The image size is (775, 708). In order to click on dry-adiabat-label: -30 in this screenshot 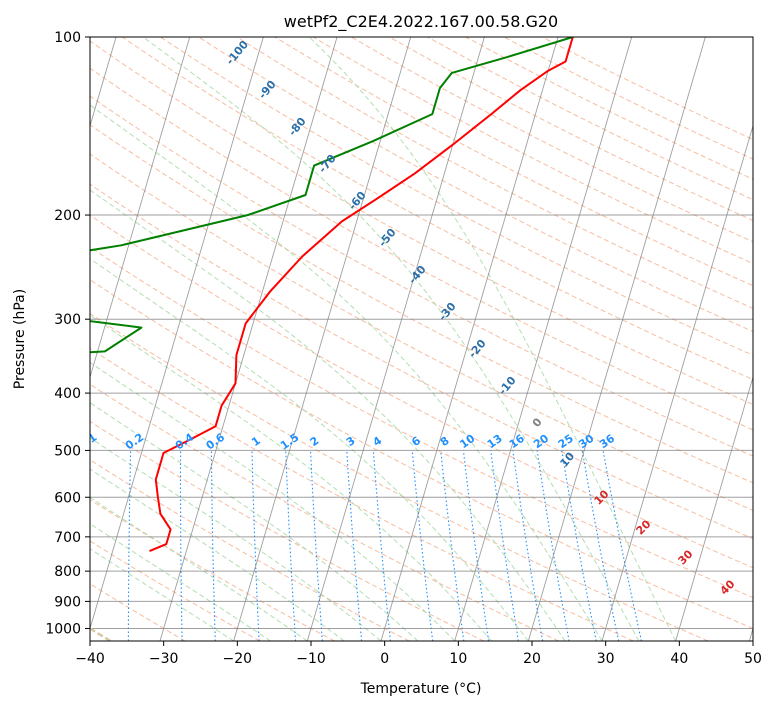, I will do `click(447, 312)`.